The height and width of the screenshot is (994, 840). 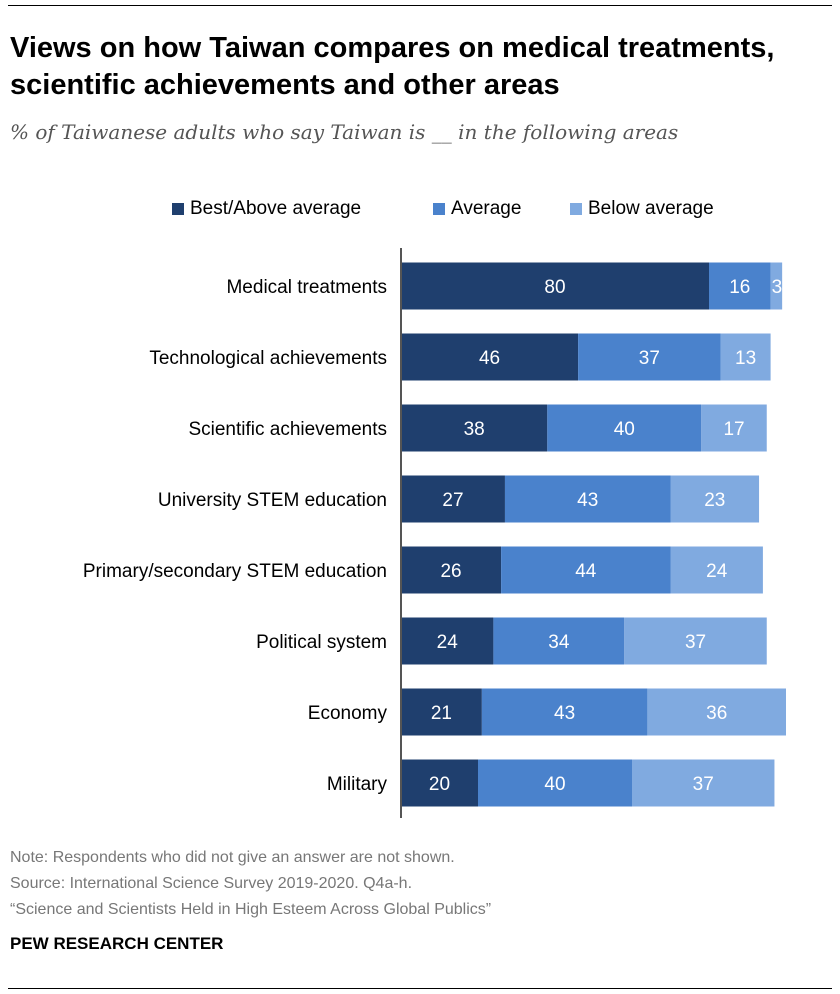 I want to click on data-label: 16, so click(x=739, y=287).